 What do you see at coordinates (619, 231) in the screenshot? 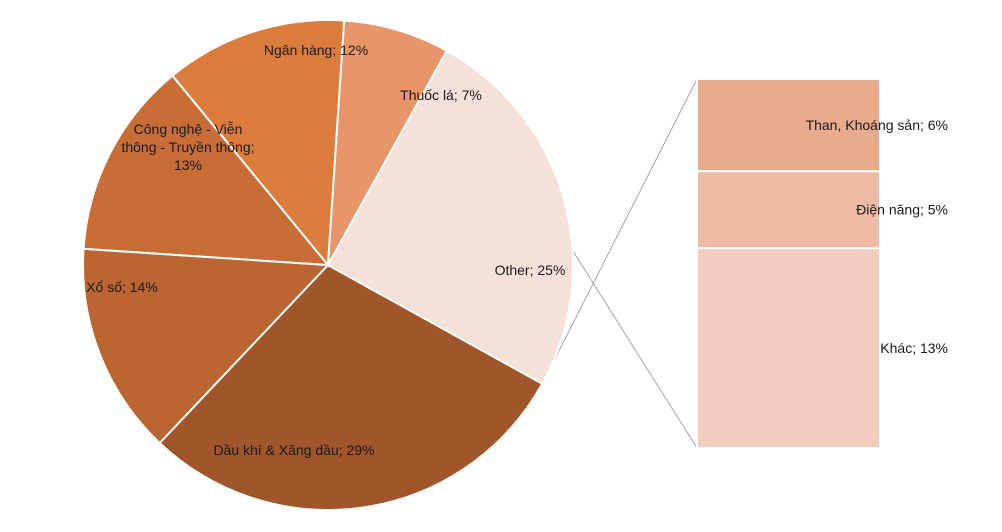
I see `connector-top` at bounding box center [619, 231].